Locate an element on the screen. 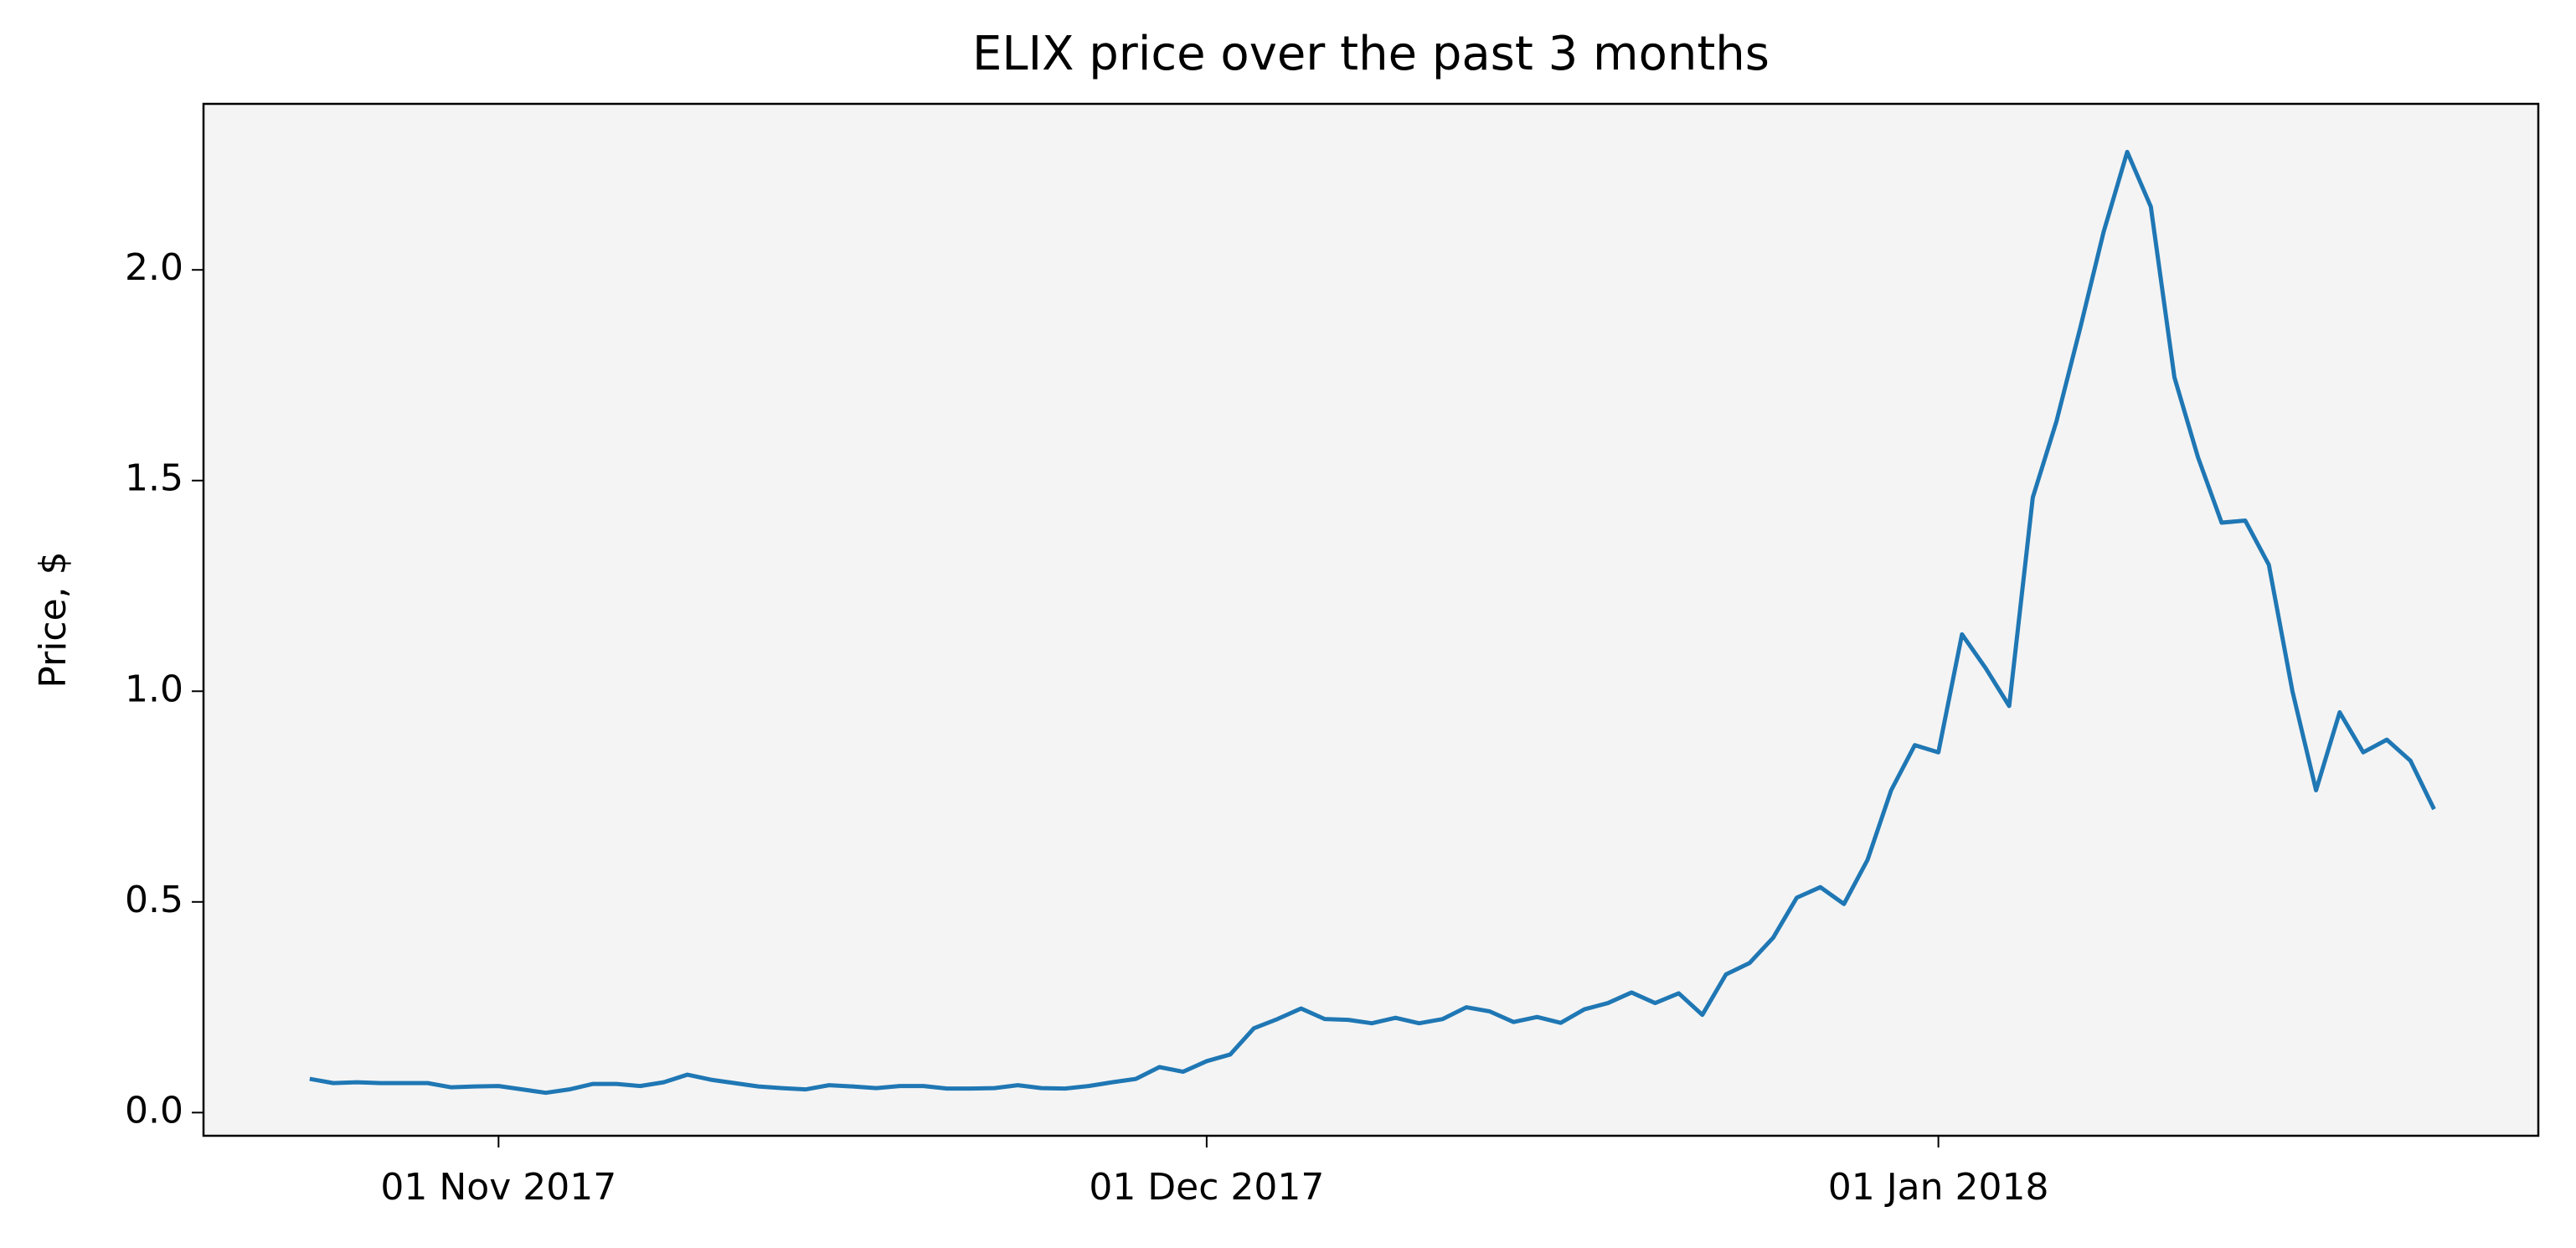  y-tick-label: 2.0 is located at coordinates (154, 267).